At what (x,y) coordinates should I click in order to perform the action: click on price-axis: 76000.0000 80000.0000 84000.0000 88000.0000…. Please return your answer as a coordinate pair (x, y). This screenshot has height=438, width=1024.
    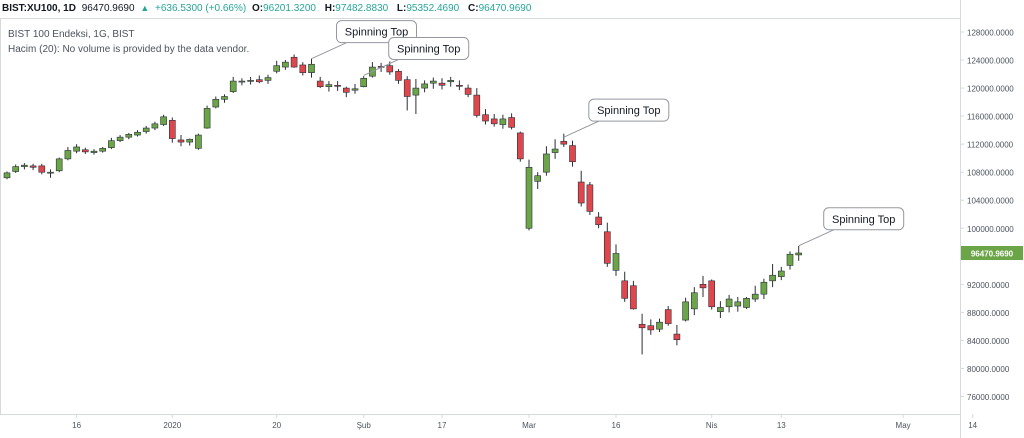
    Looking at the image, I should click on (987, 219).